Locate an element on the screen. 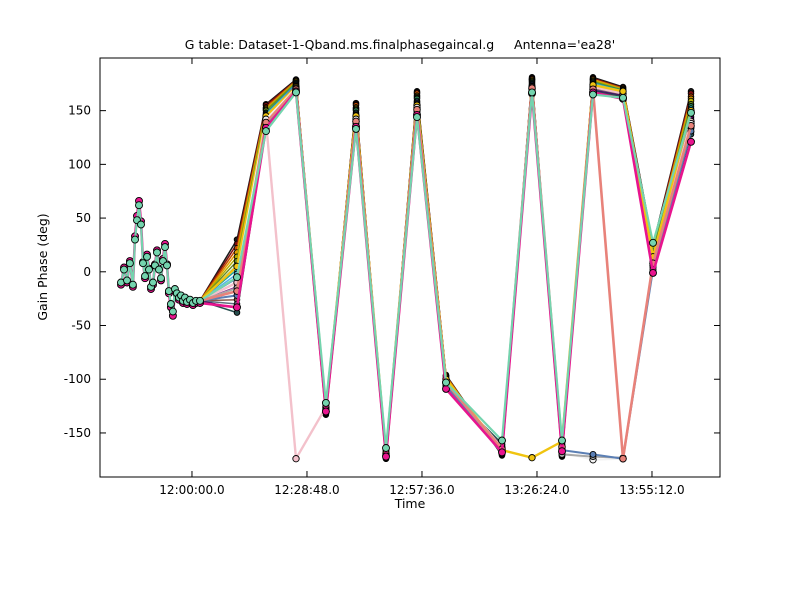 The height and width of the screenshot is (600, 800). y-tick-label: -150 is located at coordinates (77, 433).